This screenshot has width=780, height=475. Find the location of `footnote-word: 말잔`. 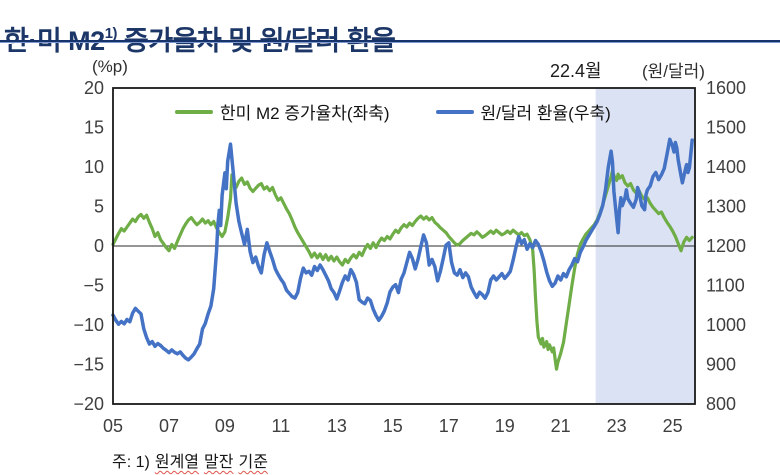

footnote-word: 말잔 is located at coordinates (219, 462).